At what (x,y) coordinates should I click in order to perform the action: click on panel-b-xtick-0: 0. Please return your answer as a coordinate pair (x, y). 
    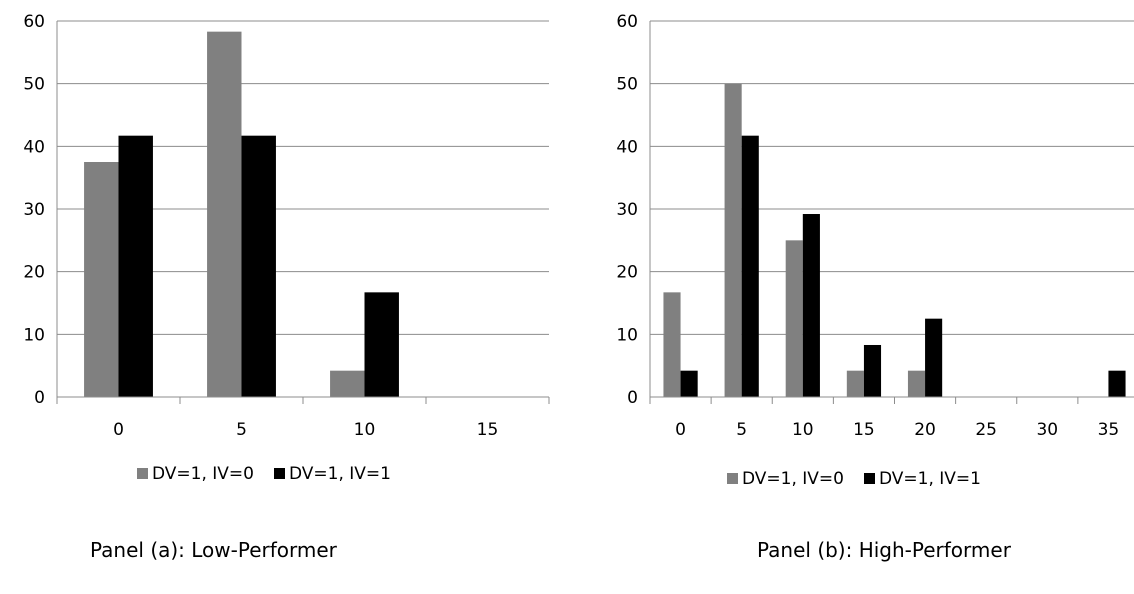
    Looking at the image, I should click on (680, 430).